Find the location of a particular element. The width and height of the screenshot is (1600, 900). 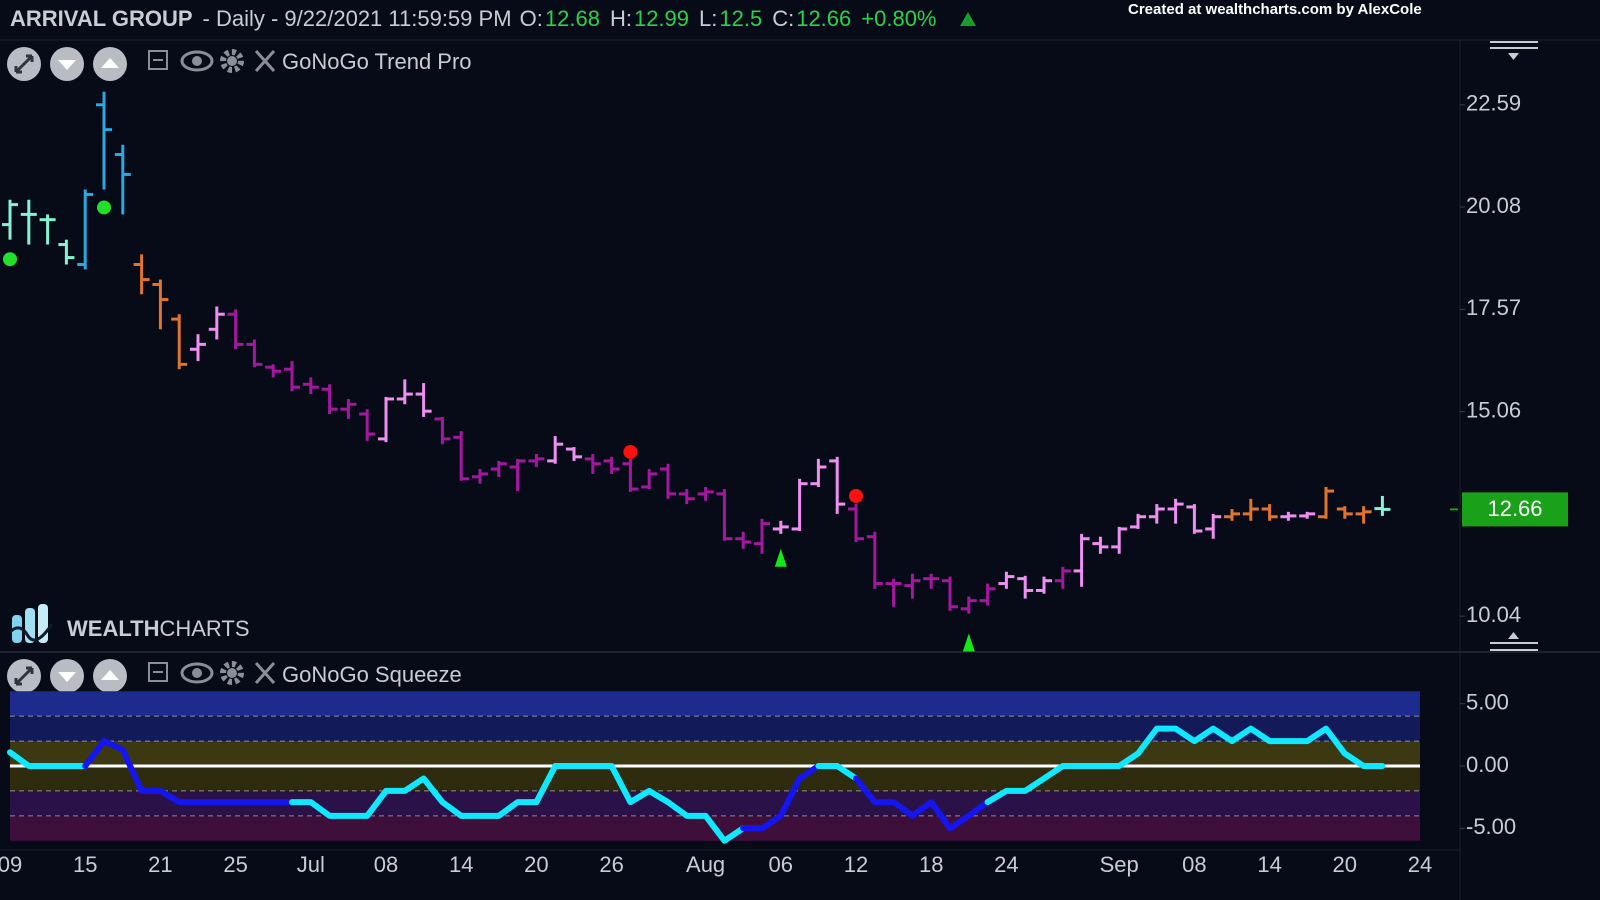

logo-icon is located at coordinates (31, 623).